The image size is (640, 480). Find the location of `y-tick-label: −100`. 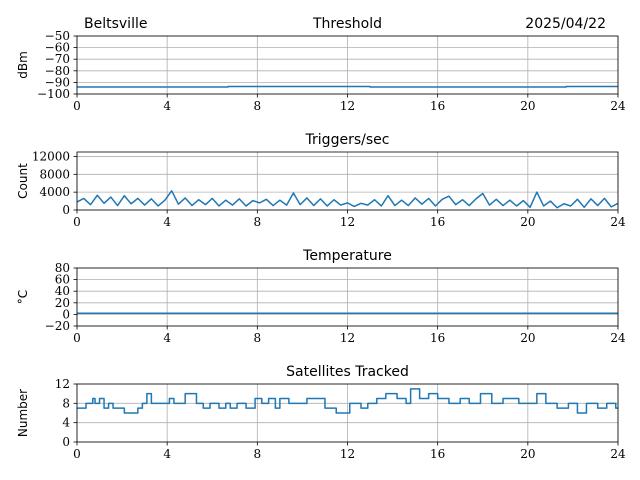

y-tick-label: −100 is located at coordinates (53, 94).